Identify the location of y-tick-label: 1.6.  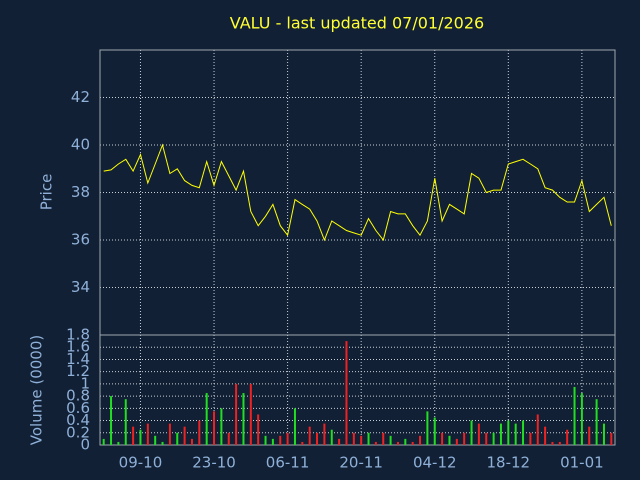
(78, 347).